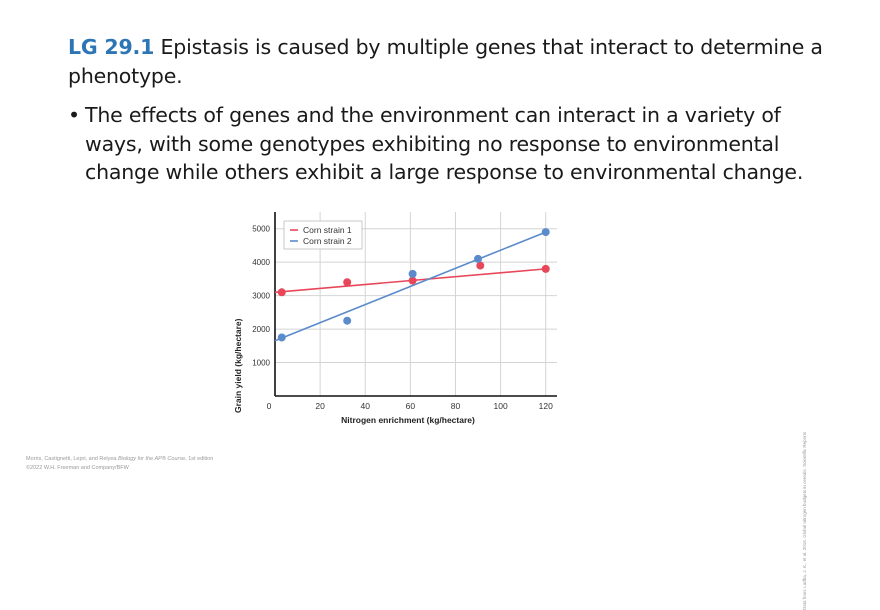  I want to click on x-tick-label: 80, so click(456, 406).